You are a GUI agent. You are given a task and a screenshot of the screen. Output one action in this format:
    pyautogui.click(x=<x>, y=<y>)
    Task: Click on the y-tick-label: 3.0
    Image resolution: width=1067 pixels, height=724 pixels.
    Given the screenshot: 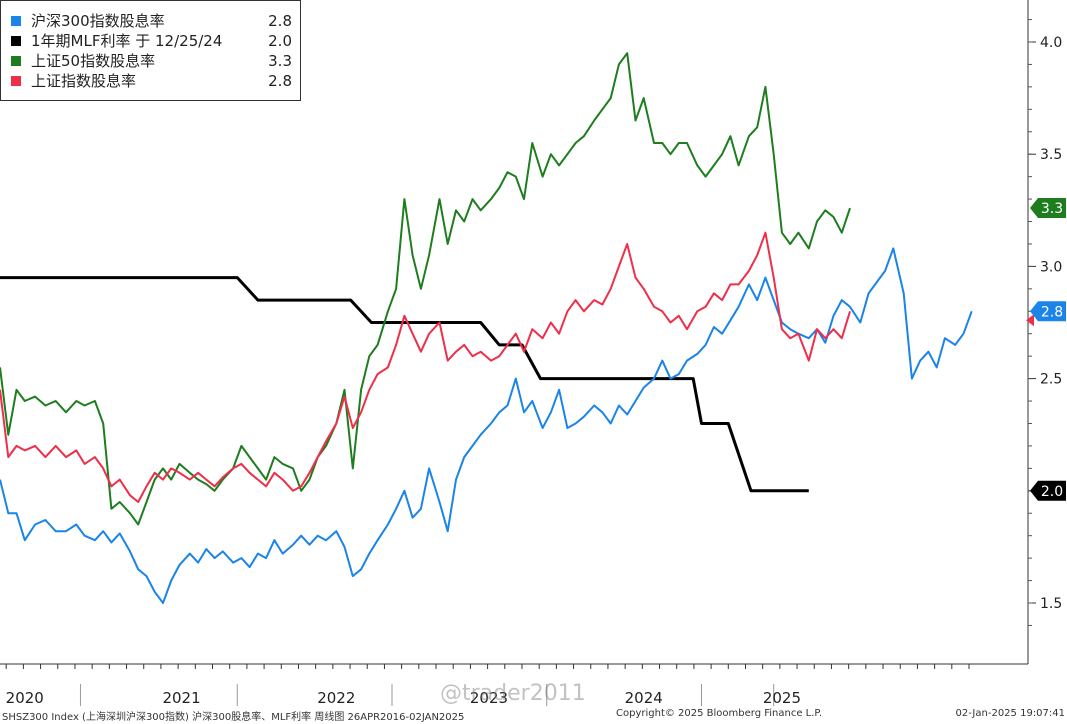 What is the action you would take?
    pyautogui.click(x=1051, y=267)
    